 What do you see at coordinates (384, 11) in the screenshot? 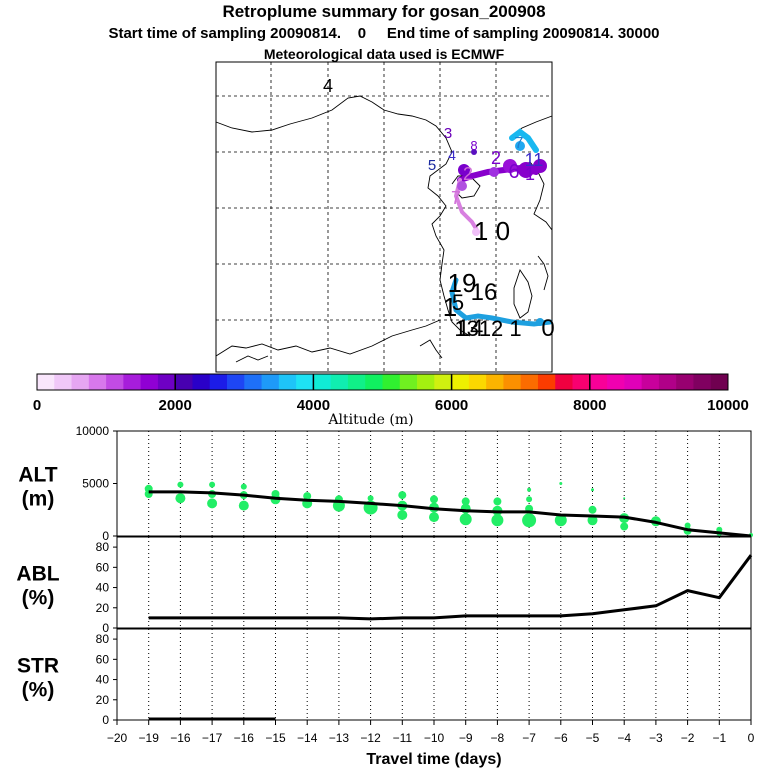
I see `figure-title: Retroplume summary for gosan_200908` at bounding box center [384, 11].